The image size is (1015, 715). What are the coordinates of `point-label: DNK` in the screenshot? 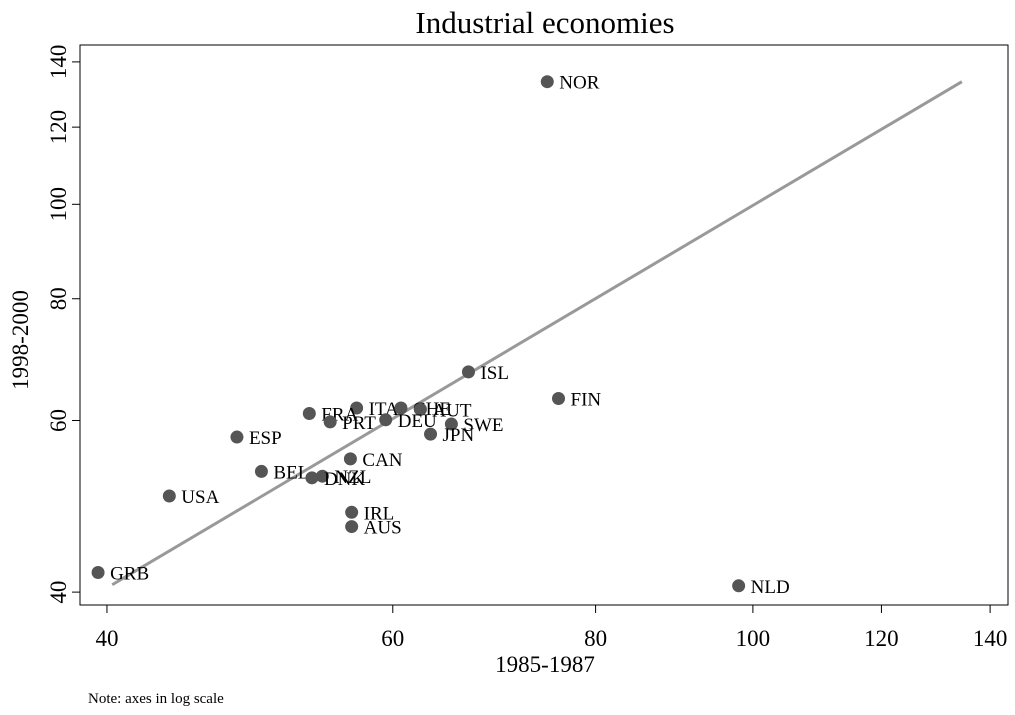 It's located at (344, 479).